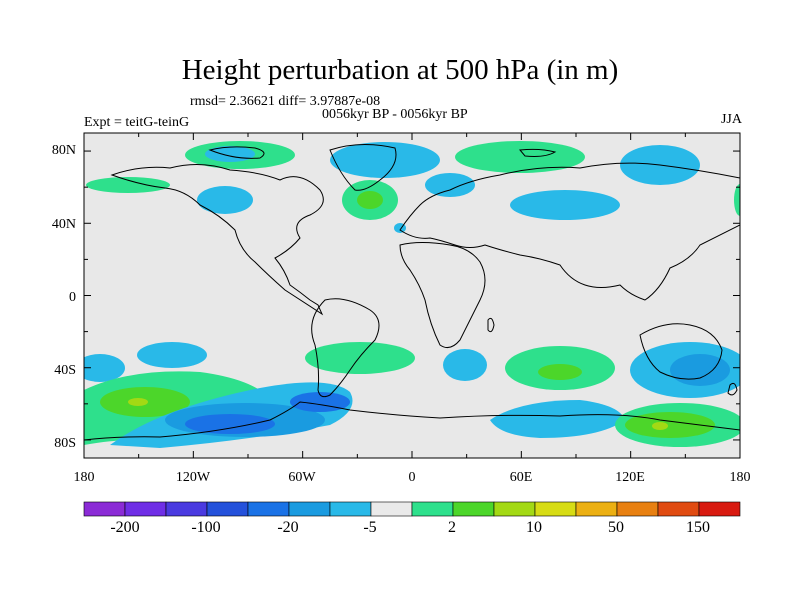 The image size is (800, 600). I want to click on map-title: Height perturbation at 500 hPa (in m), so click(400, 70).